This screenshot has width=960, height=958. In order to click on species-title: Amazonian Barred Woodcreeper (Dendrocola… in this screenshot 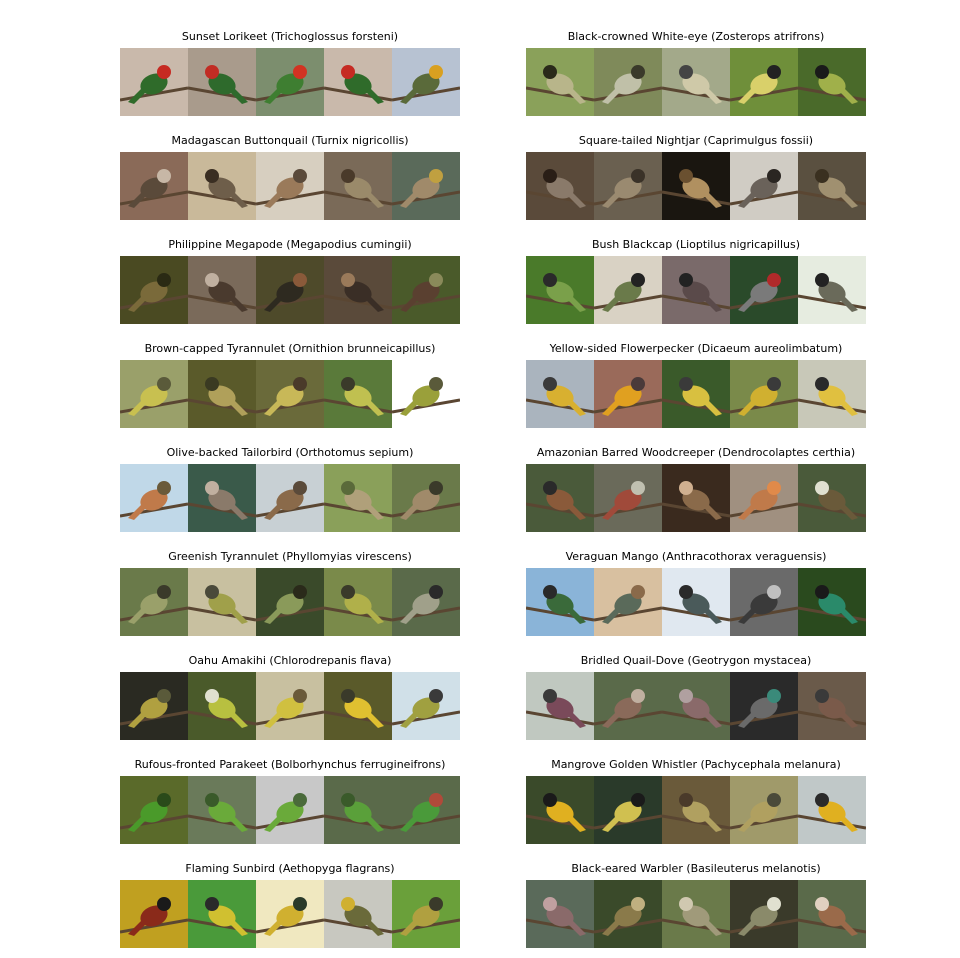, I will do `click(696, 452)`.